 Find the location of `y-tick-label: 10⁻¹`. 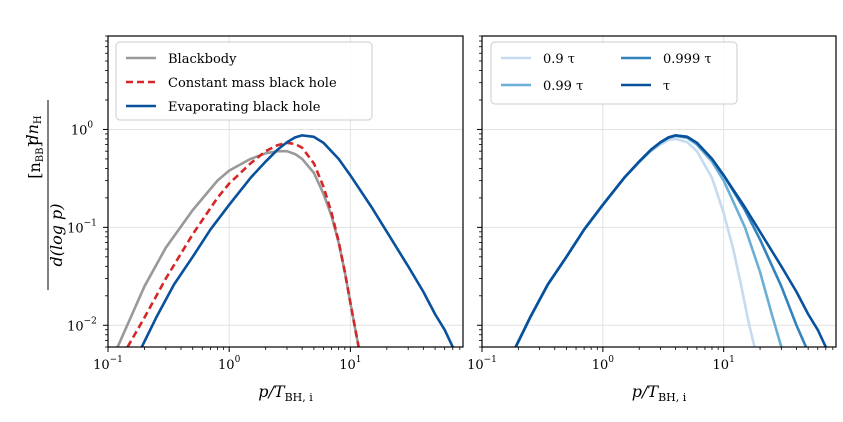

y-tick-label: 10⁻¹ is located at coordinates (82, 227).